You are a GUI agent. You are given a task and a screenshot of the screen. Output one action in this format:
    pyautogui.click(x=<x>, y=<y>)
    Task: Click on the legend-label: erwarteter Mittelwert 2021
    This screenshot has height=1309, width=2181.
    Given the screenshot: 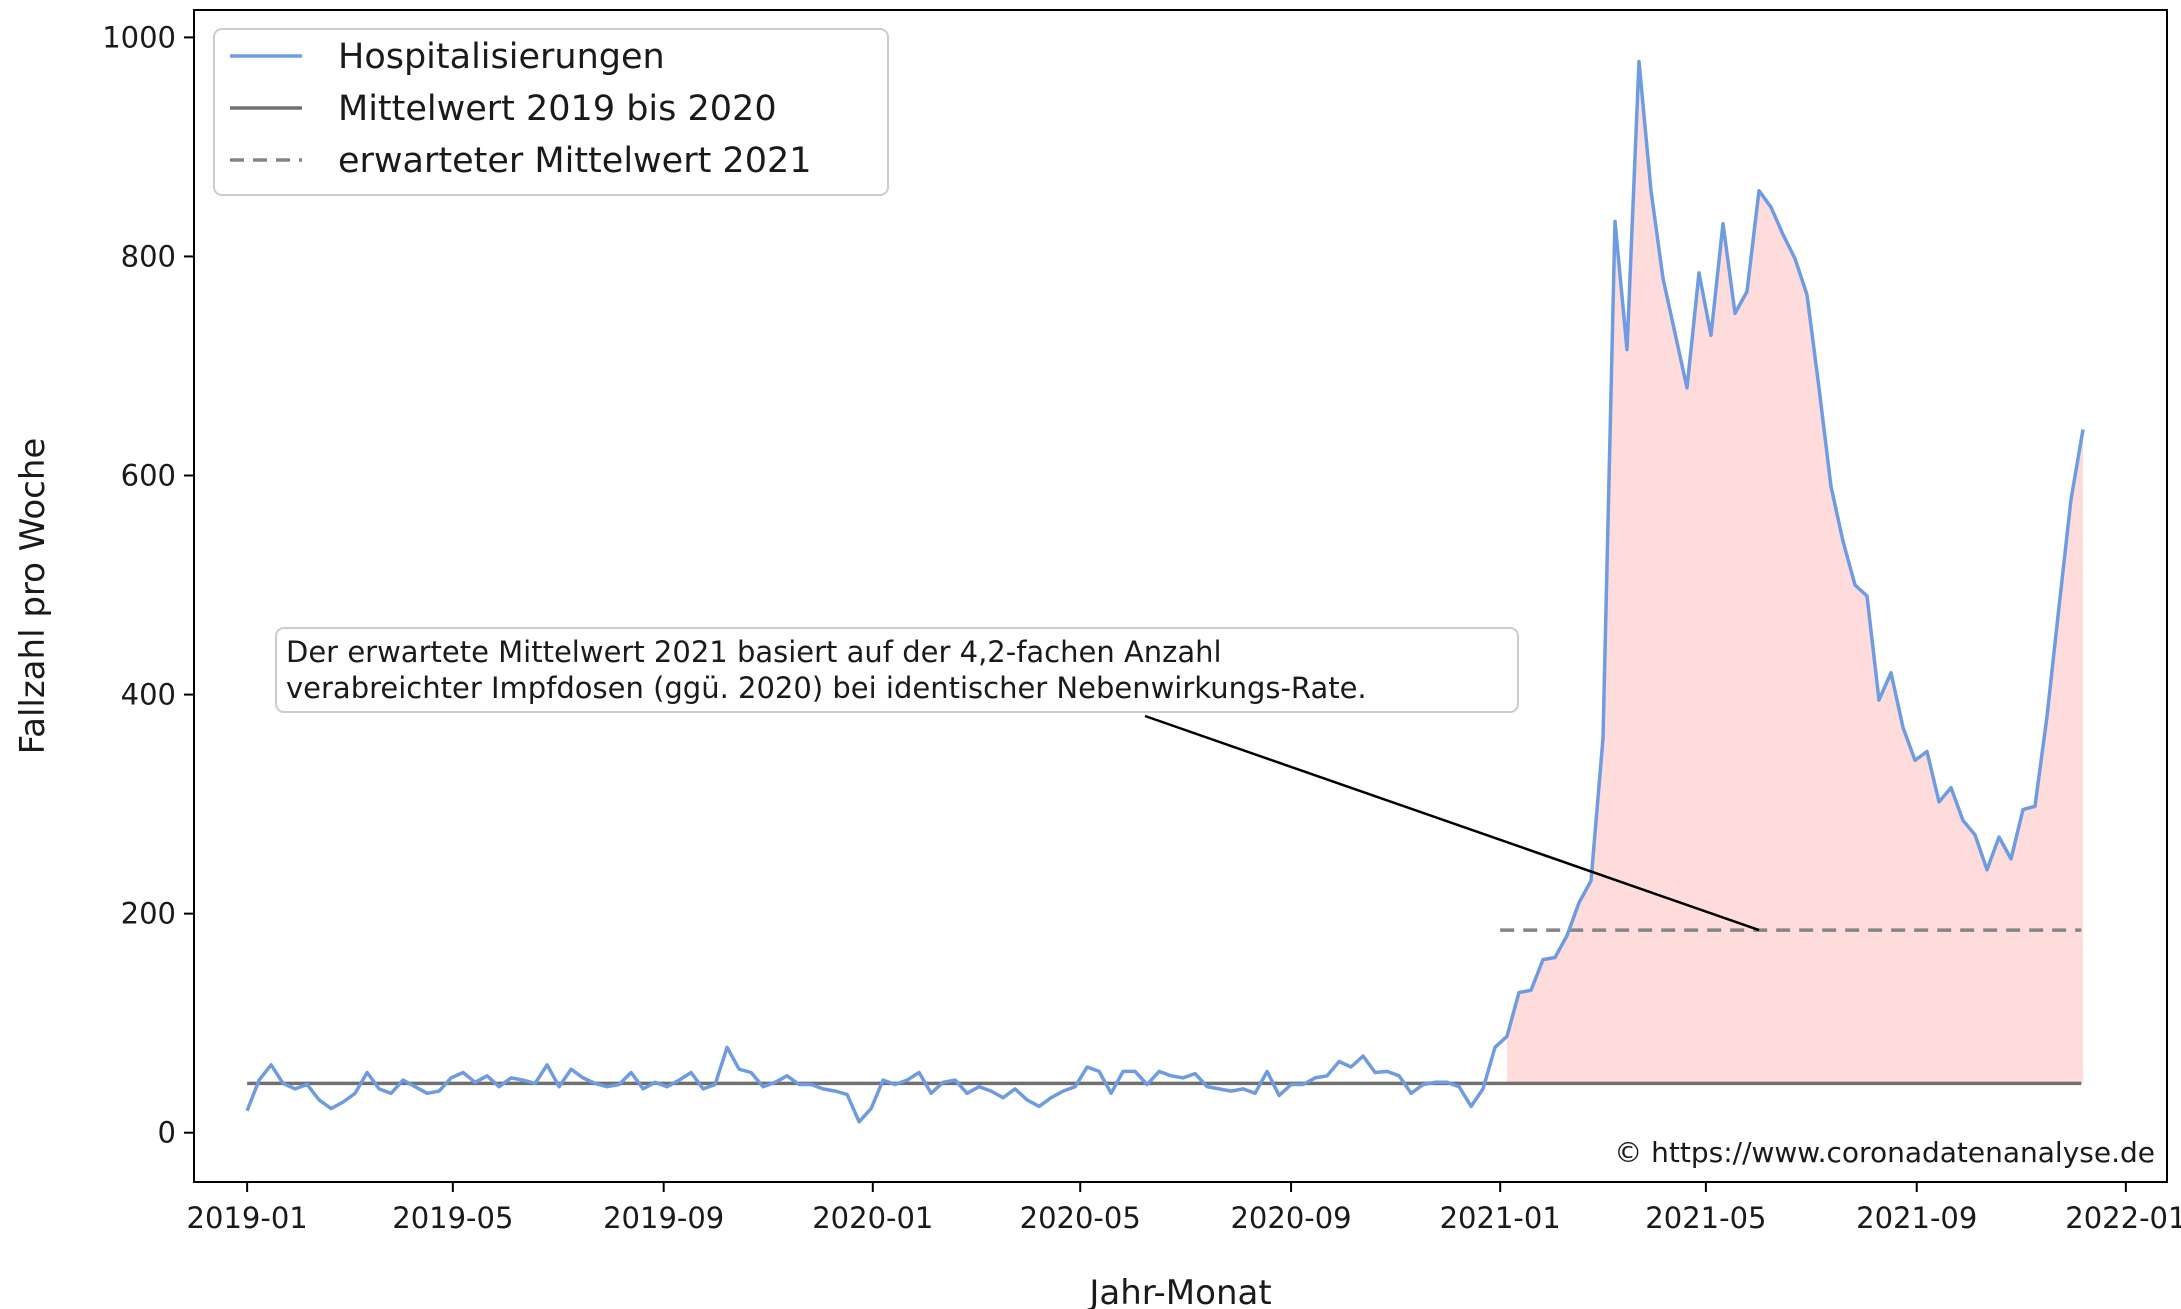 What is the action you would take?
    pyautogui.click(x=575, y=161)
    